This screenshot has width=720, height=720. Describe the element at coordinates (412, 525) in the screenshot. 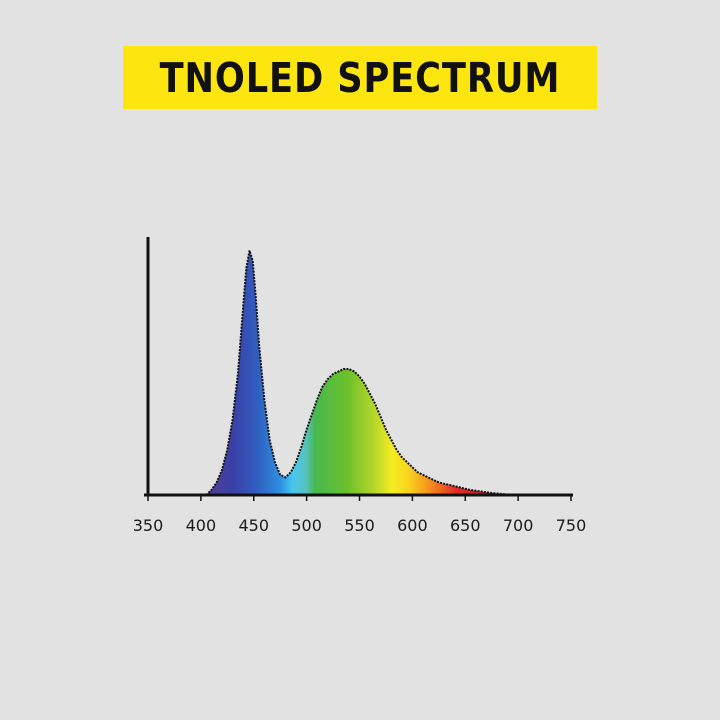

I see `x-tick-label: 600` at that location.